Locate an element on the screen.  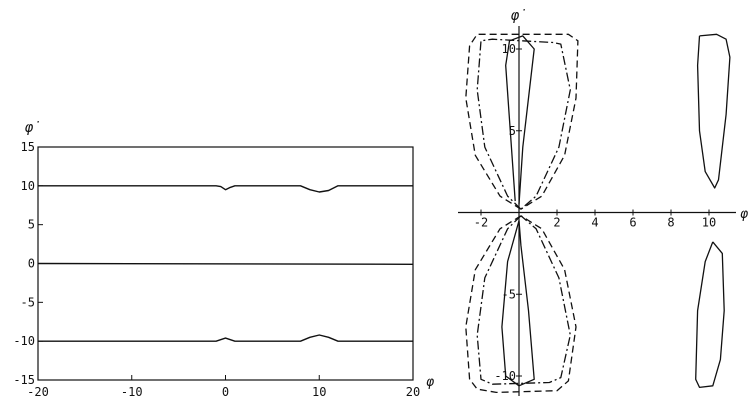
left-x-tick-label: -20 is located at coordinates (38, 392).